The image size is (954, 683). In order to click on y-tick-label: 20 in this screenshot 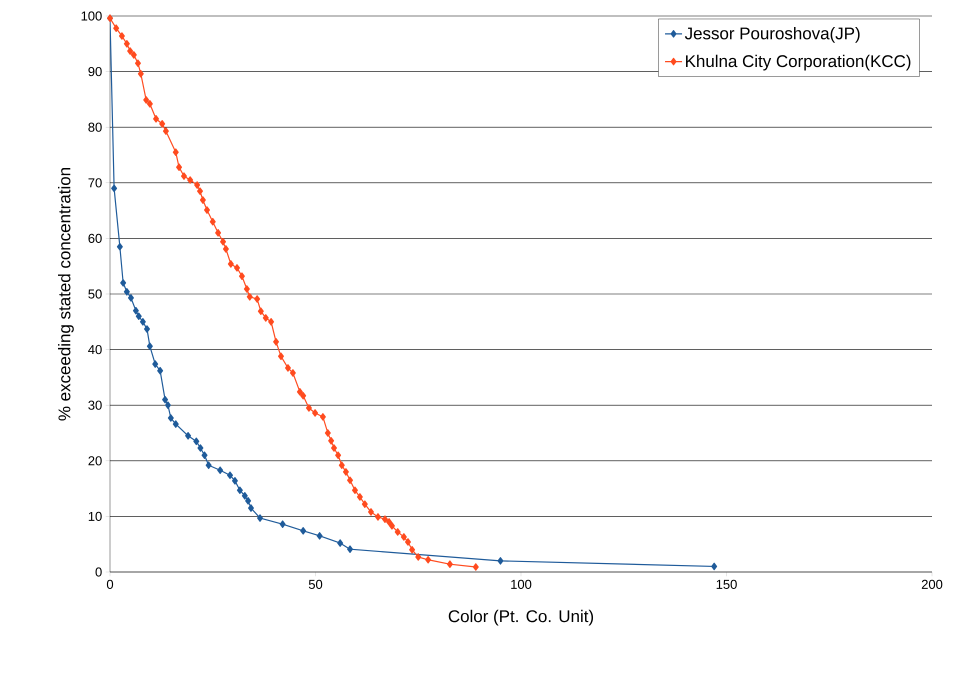, I will do `click(95, 461)`.